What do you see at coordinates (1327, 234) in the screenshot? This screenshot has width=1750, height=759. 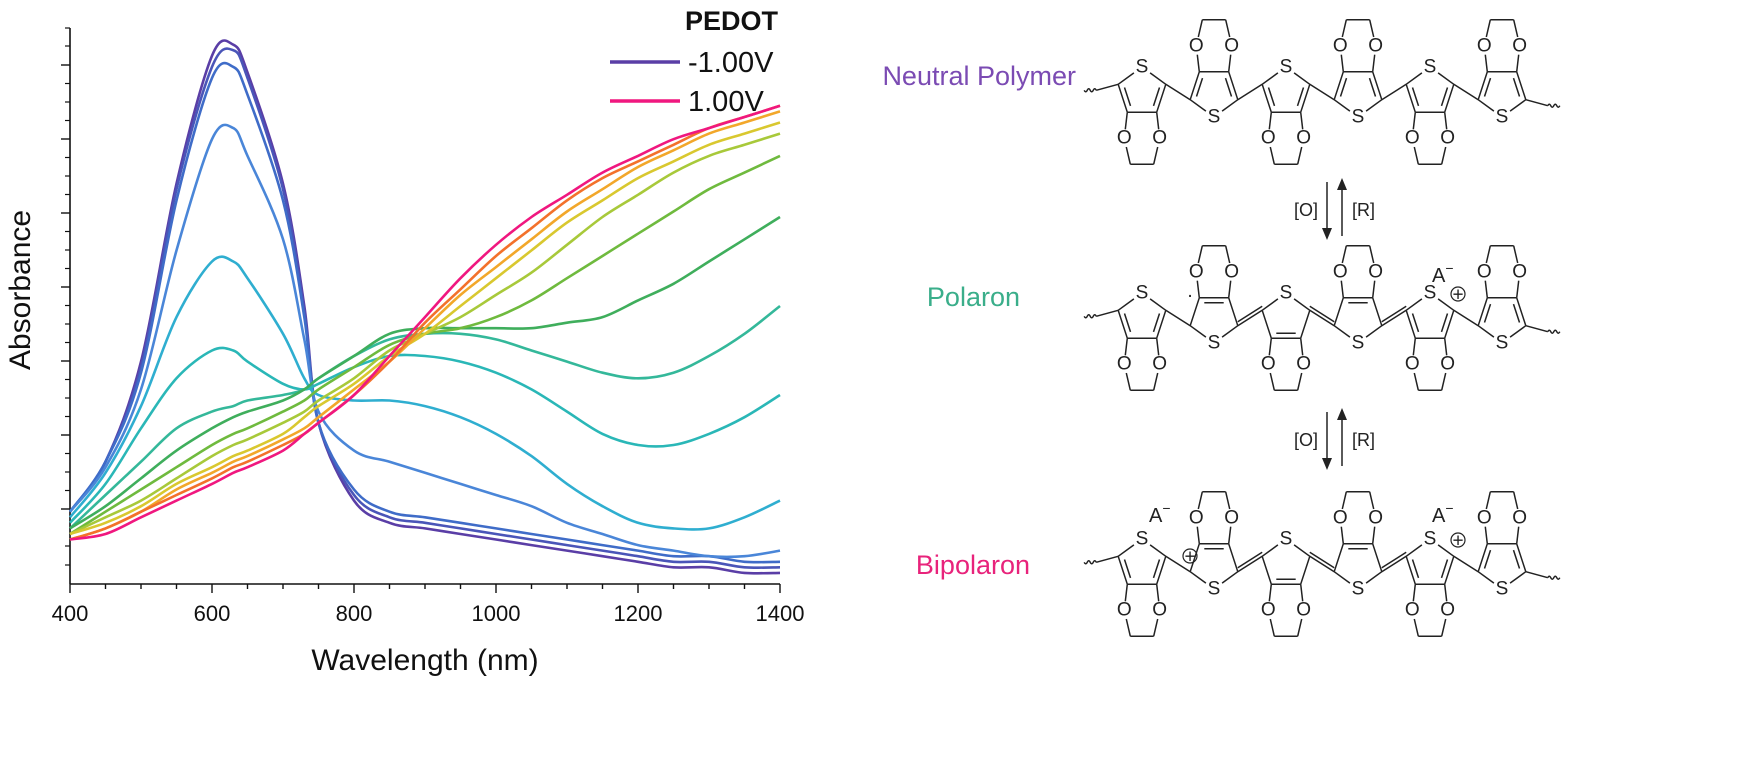 I see `oxidation-arrowhead` at bounding box center [1327, 234].